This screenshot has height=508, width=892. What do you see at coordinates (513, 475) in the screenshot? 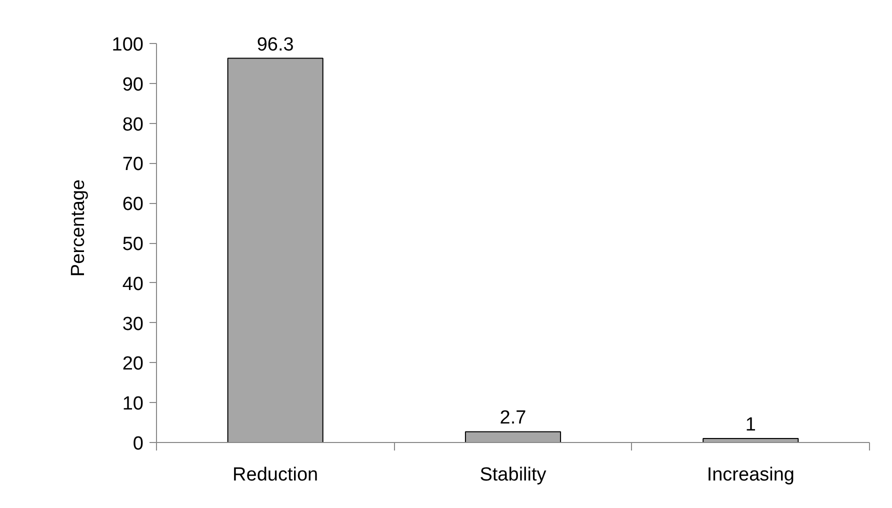
I see `x-tick-label: Stability` at bounding box center [513, 475].